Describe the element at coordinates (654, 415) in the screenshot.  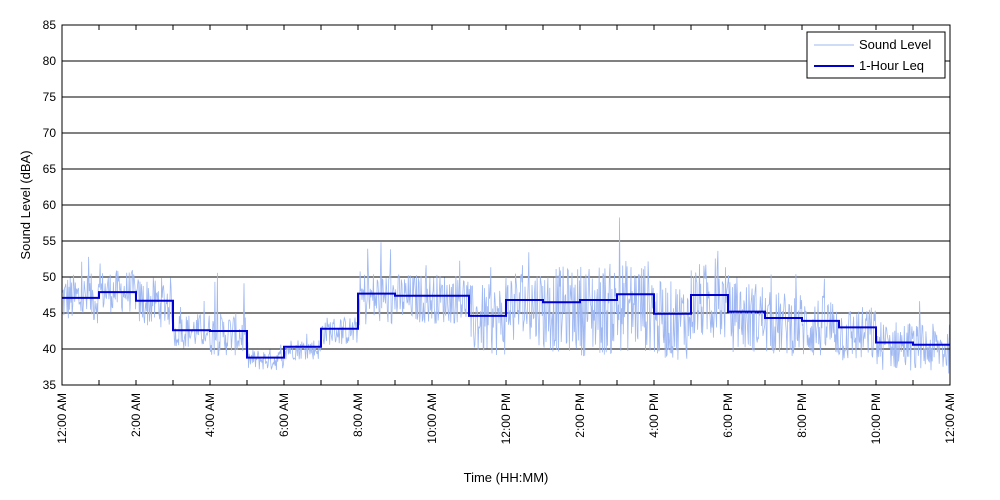
I see `x-tick-label: 4:00 PM` at that location.